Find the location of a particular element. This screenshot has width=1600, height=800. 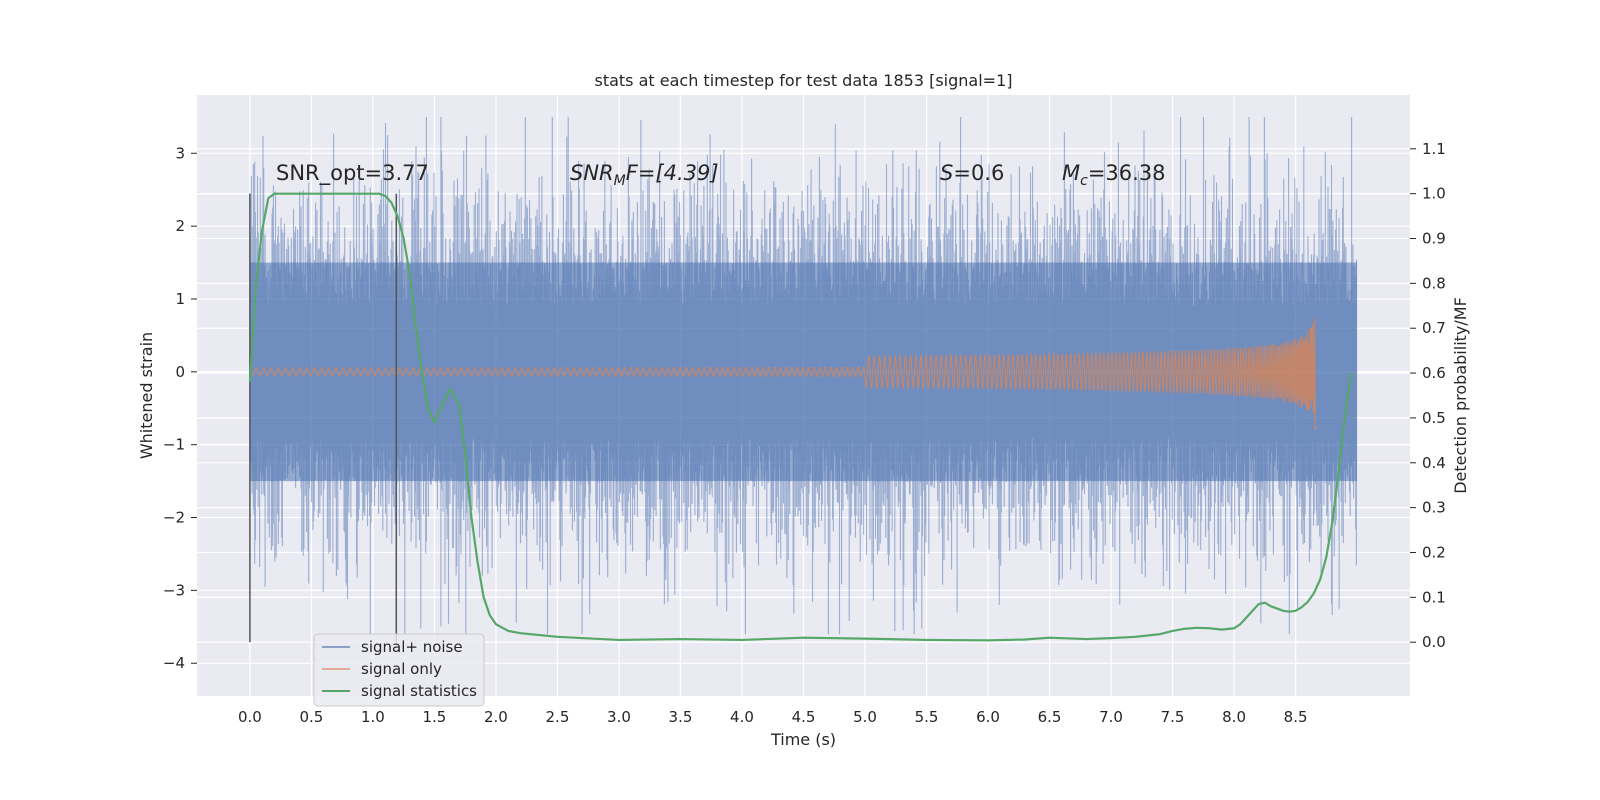

x-tick-label: 8.0 is located at coordinates (1234, 717).